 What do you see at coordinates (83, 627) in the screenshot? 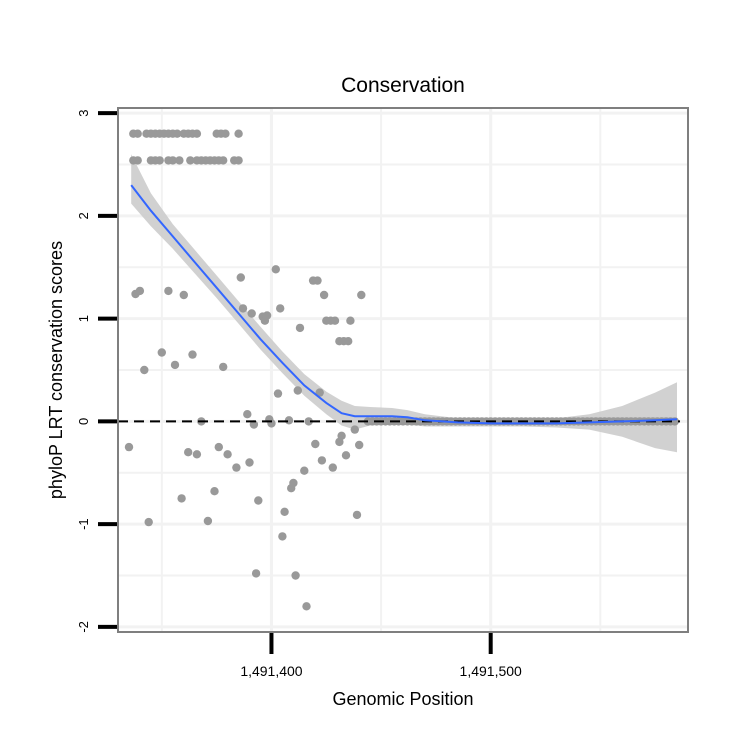
I see `y-tick-label: -2` at bounding box center [83, 627].